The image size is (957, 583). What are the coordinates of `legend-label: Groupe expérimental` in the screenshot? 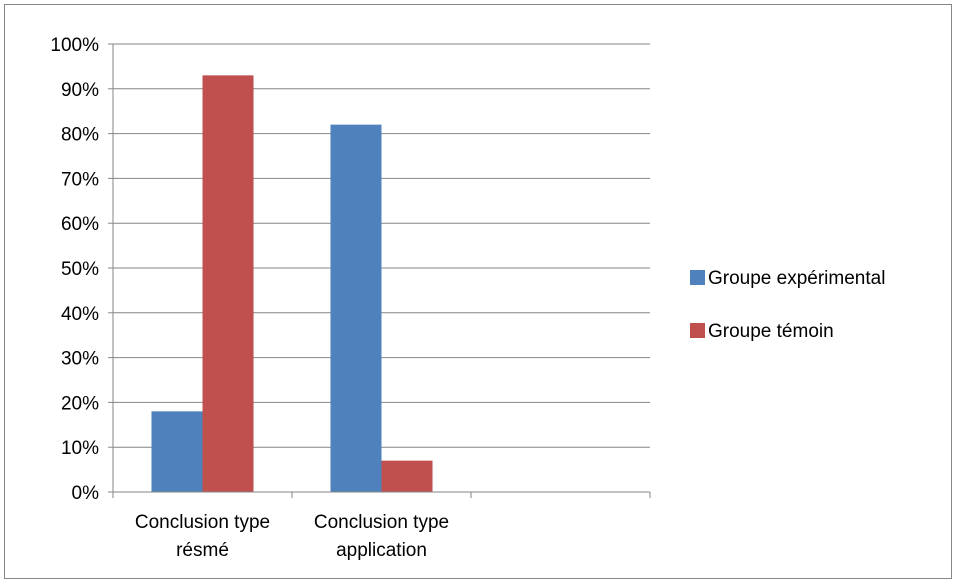 It's located at (796, 278).